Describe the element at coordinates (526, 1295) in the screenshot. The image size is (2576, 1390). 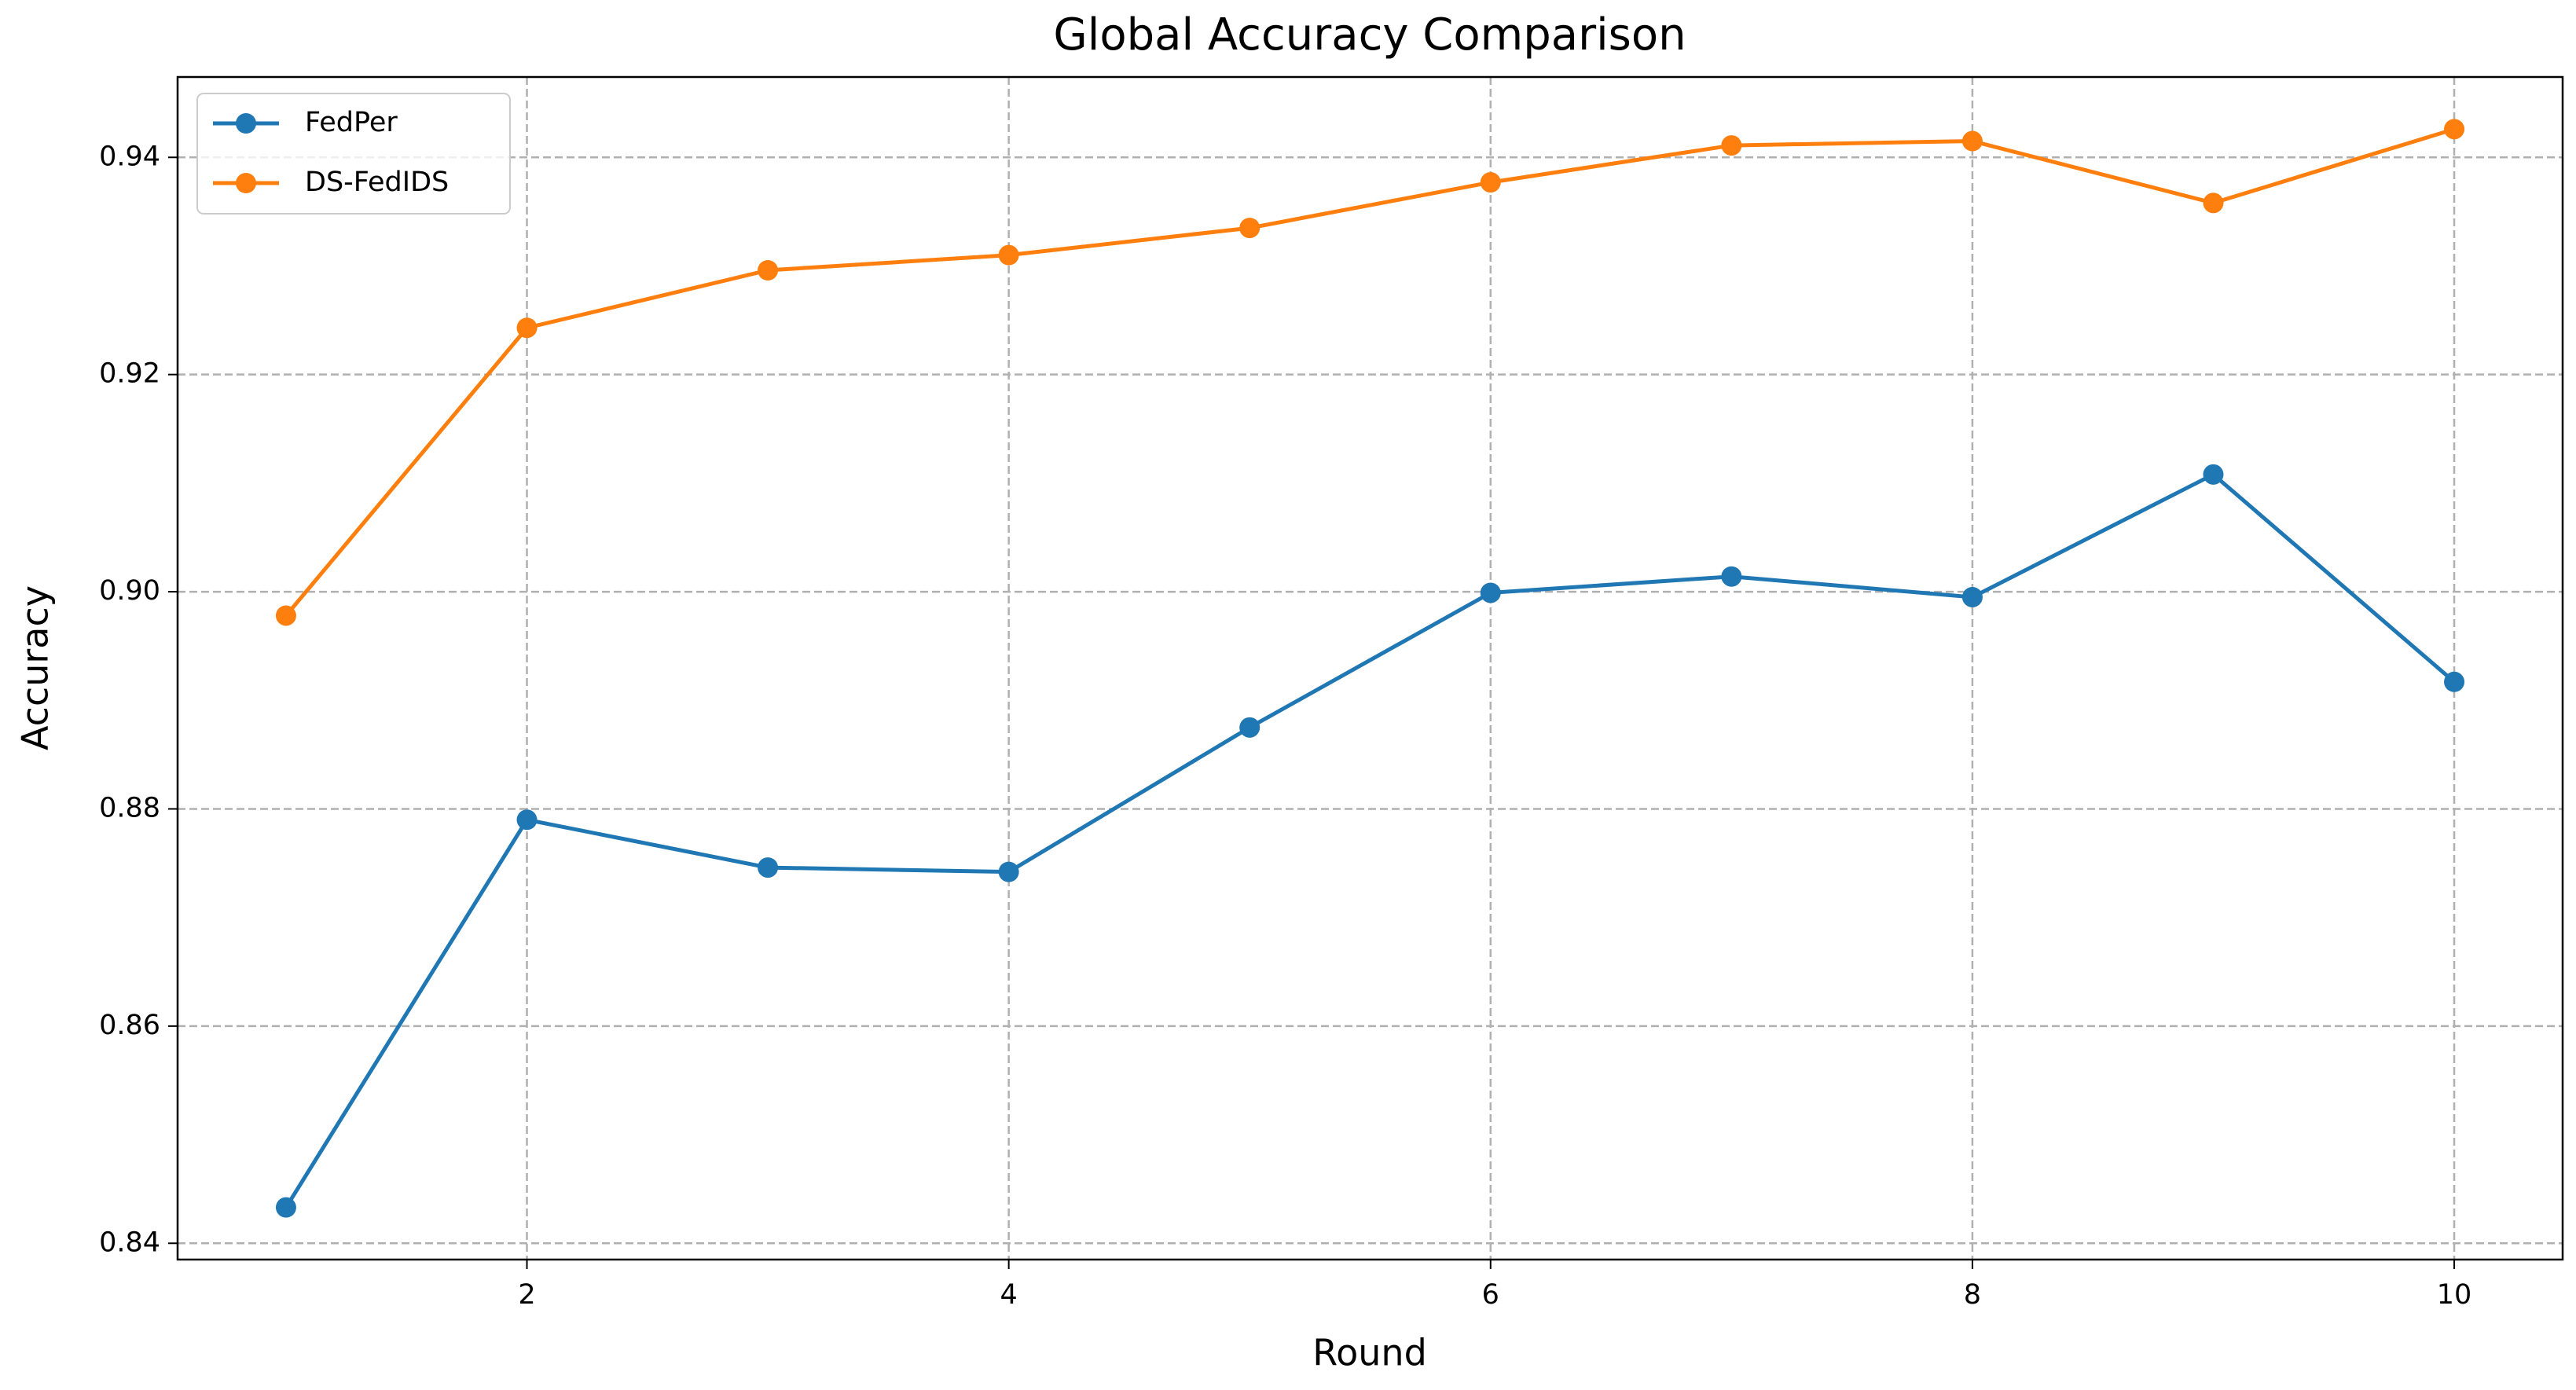
I see `x-tick-label: 2` at that location.